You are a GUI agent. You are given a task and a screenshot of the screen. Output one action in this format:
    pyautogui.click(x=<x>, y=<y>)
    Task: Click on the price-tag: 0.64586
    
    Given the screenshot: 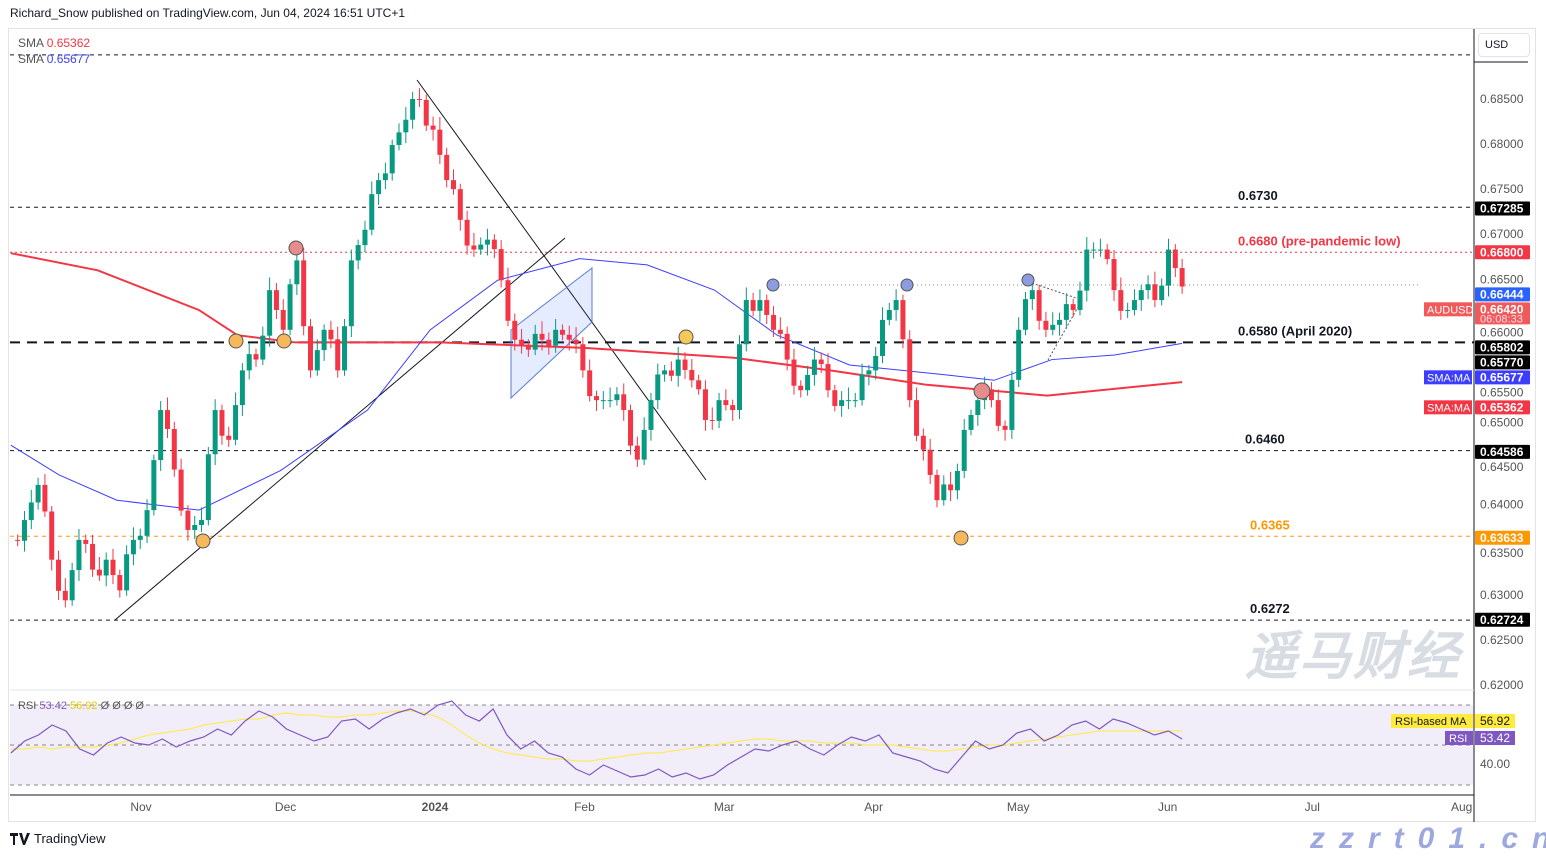 What is the action you would take?
    pyautogui.click(x=1502, y=451)
    